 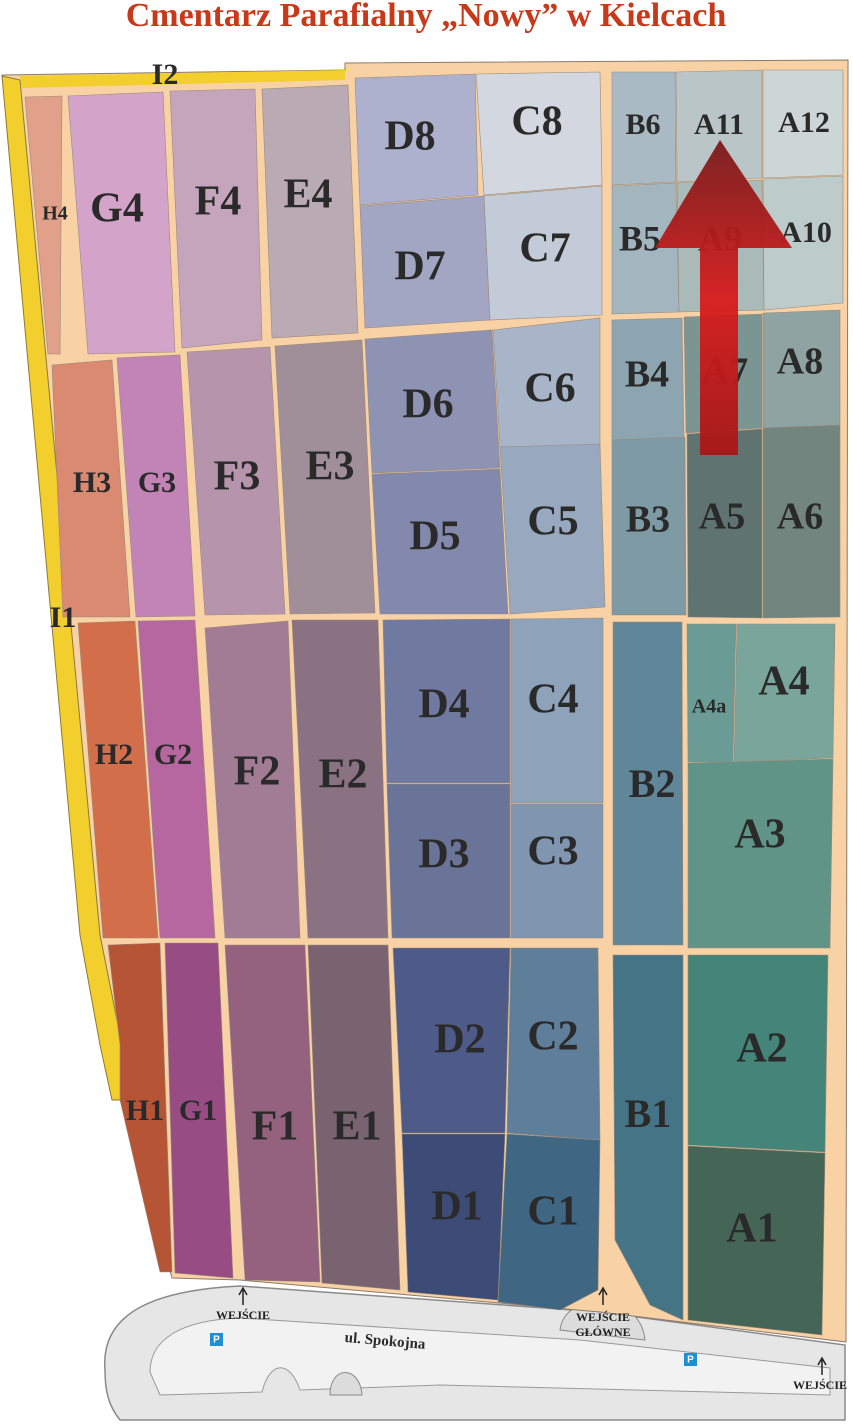 I want to click on section-label: D3, so click(x=443, y=855).